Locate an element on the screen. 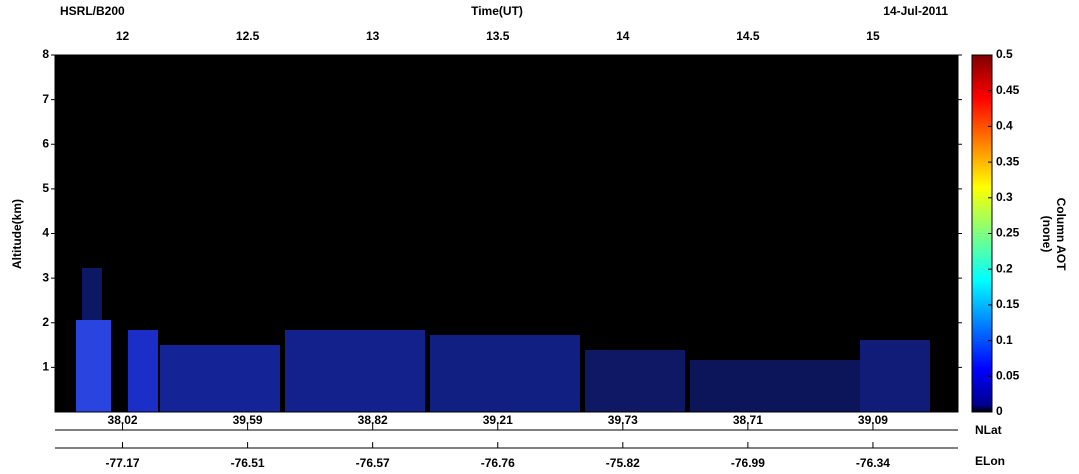  date-label: 14-Jul-2011 is located at coordinates (915, 11).